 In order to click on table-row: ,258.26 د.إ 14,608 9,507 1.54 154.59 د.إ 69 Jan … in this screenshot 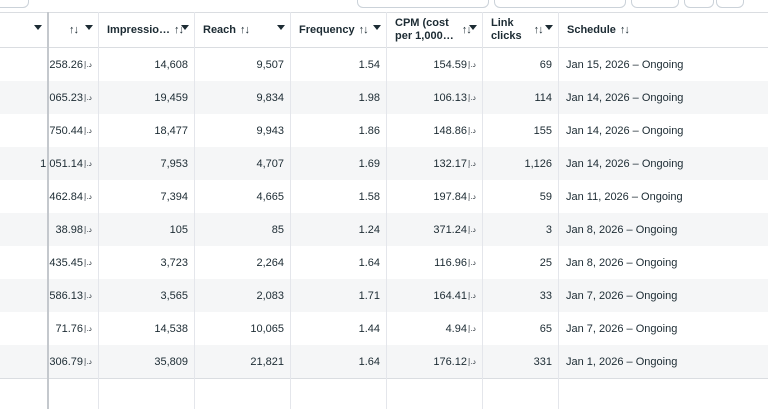, I will do `click(384, 64)`.